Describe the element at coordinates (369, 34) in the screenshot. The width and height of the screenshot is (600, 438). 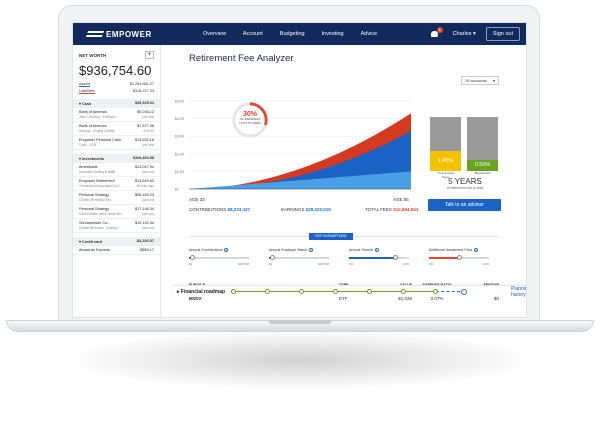
I see `nav-advice: Advice` at that location.